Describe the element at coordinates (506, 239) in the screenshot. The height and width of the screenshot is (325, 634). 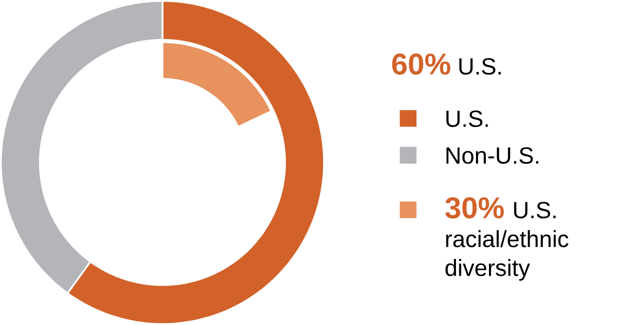
I see `legend-label: 30% U.S. racial/ethnic diversity` at that location.